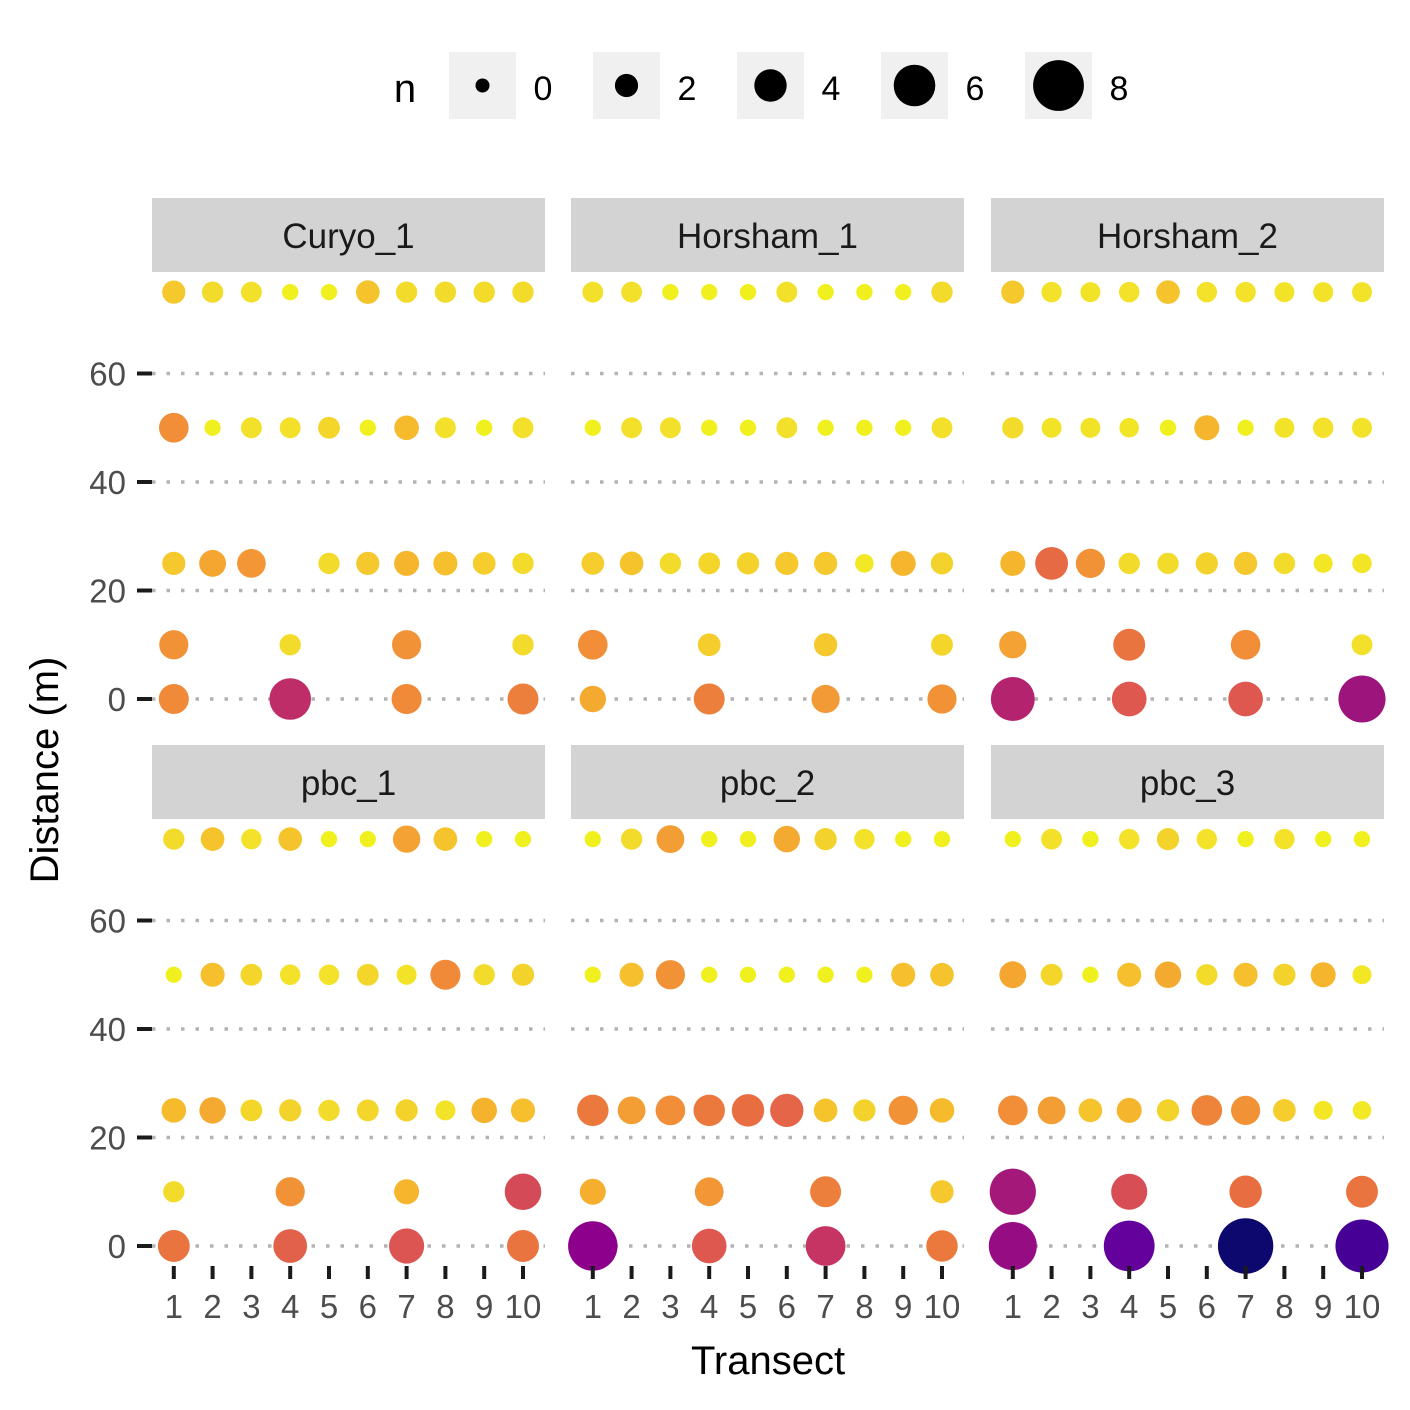 This screenshot has height=1410, width=1410. Describe the element at coordinates (1168, 1306) in the screenshot. I see `x-tick-label: 5` at that location.